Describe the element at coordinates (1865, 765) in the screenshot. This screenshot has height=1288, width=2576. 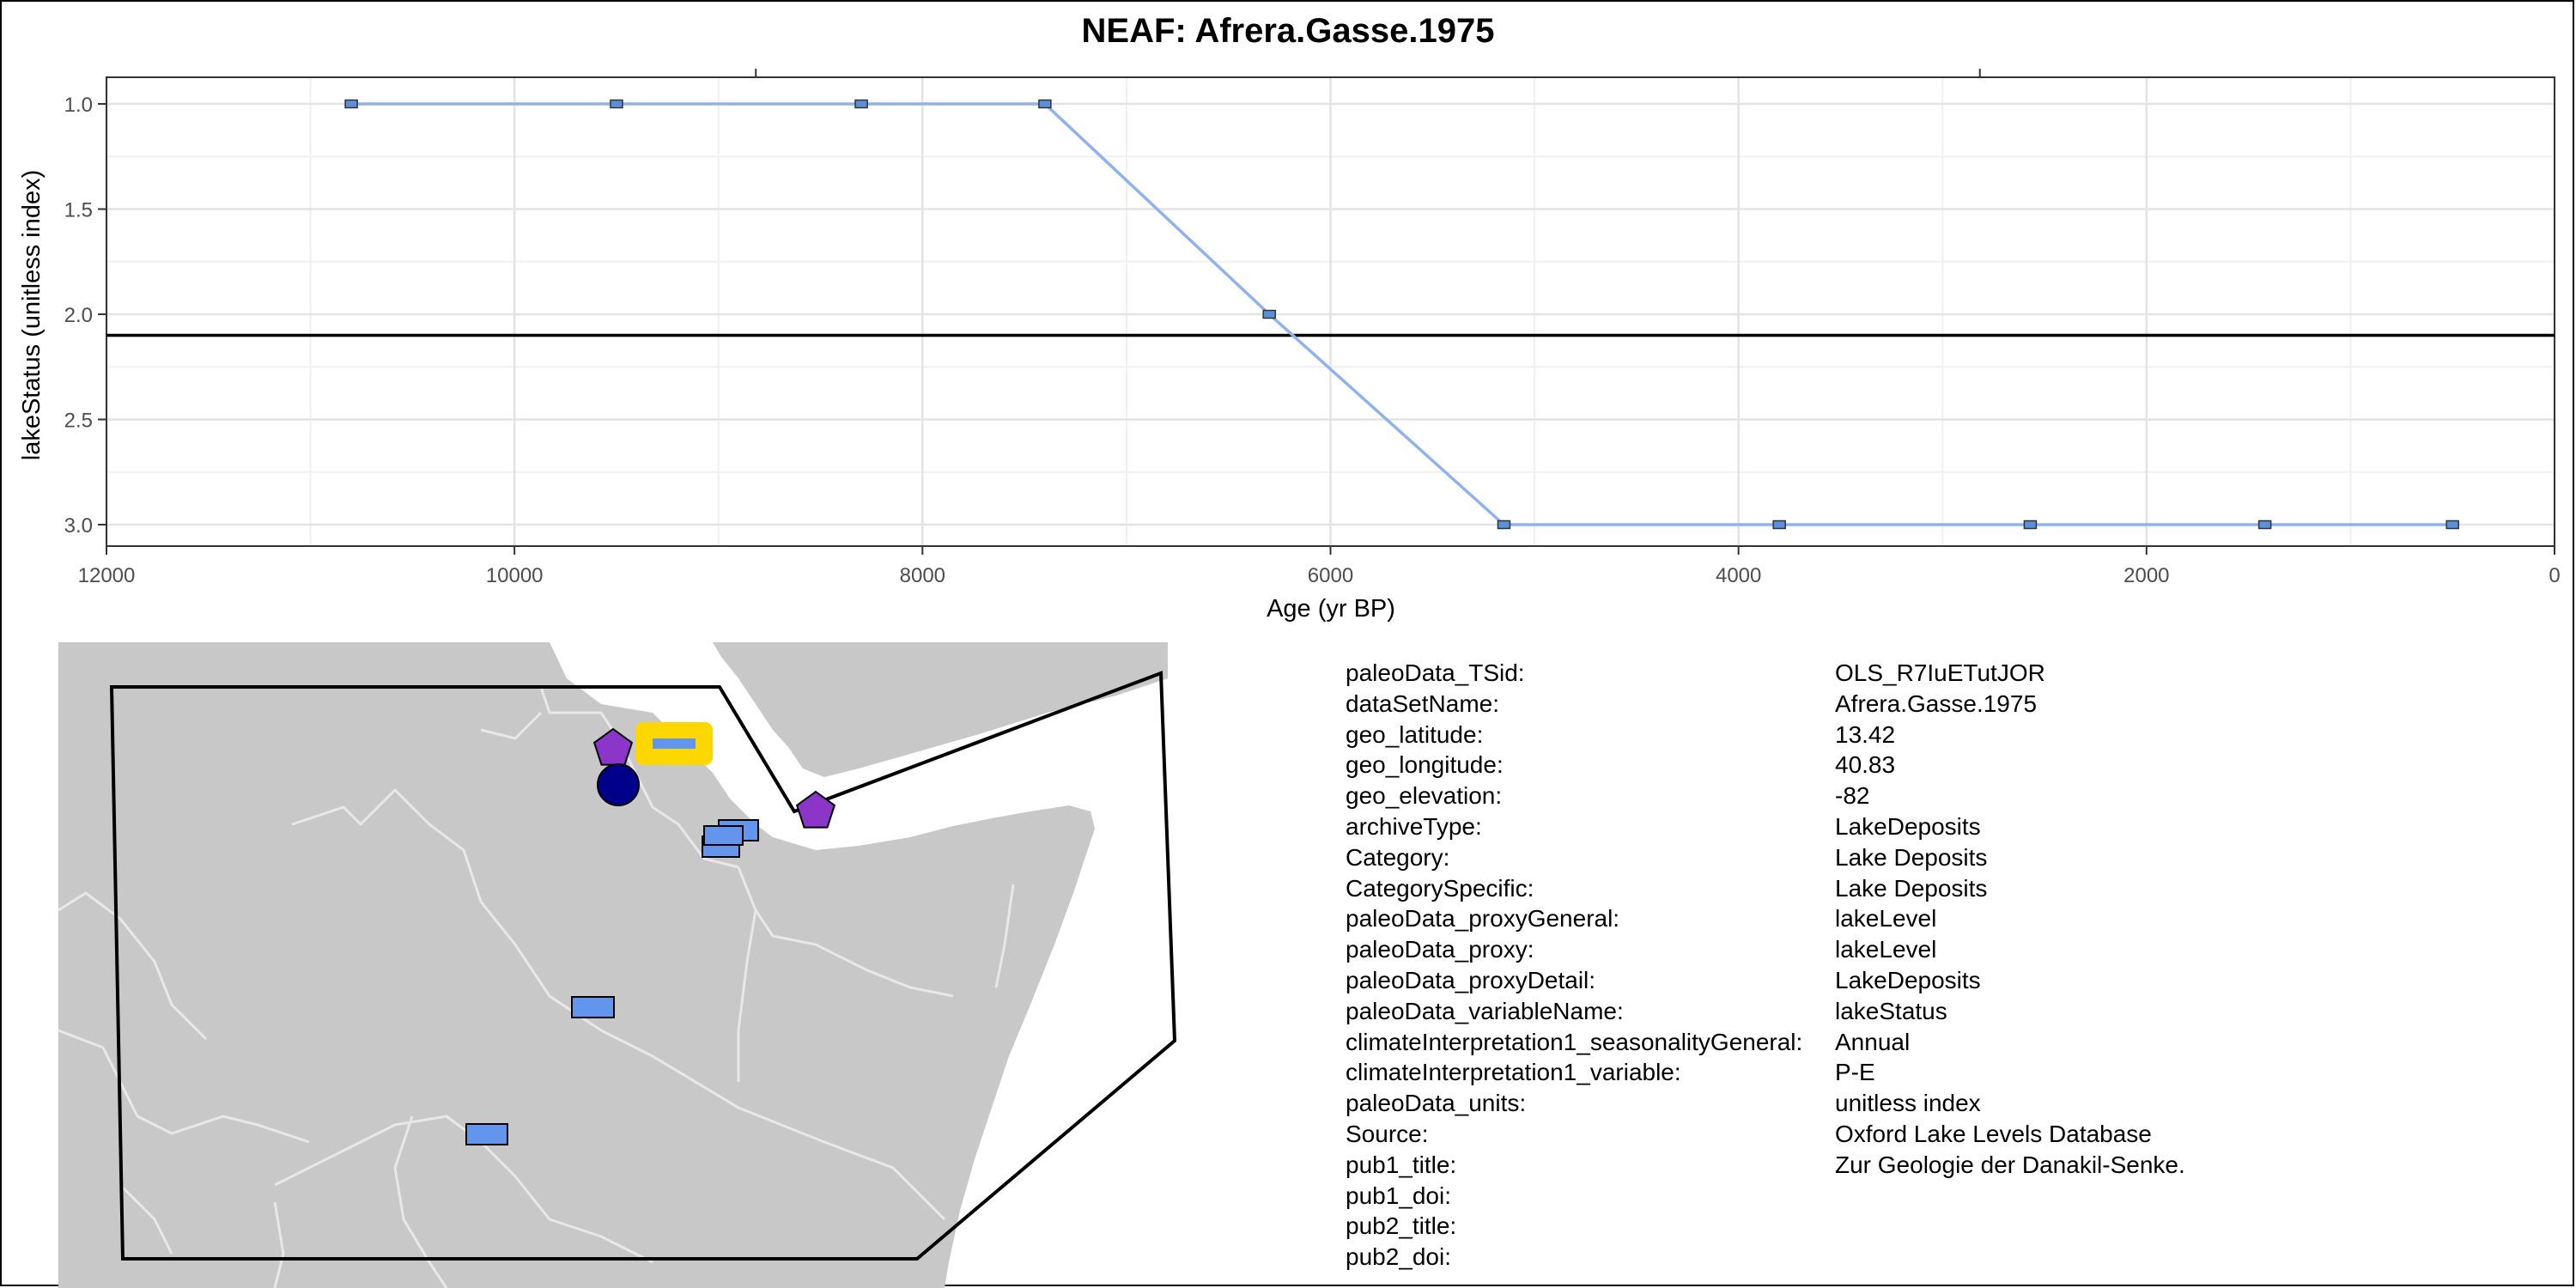
I see `metadata-value: 40.83` at that location.